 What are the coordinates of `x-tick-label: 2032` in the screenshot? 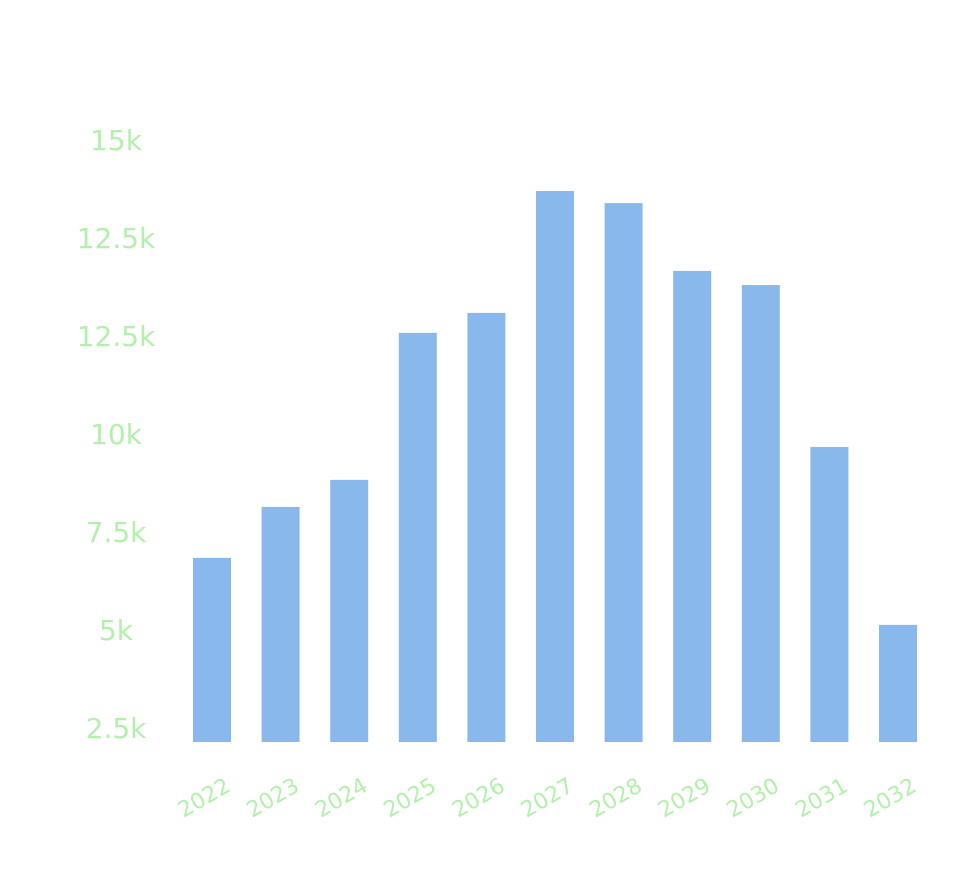 It's located at (890, 799).